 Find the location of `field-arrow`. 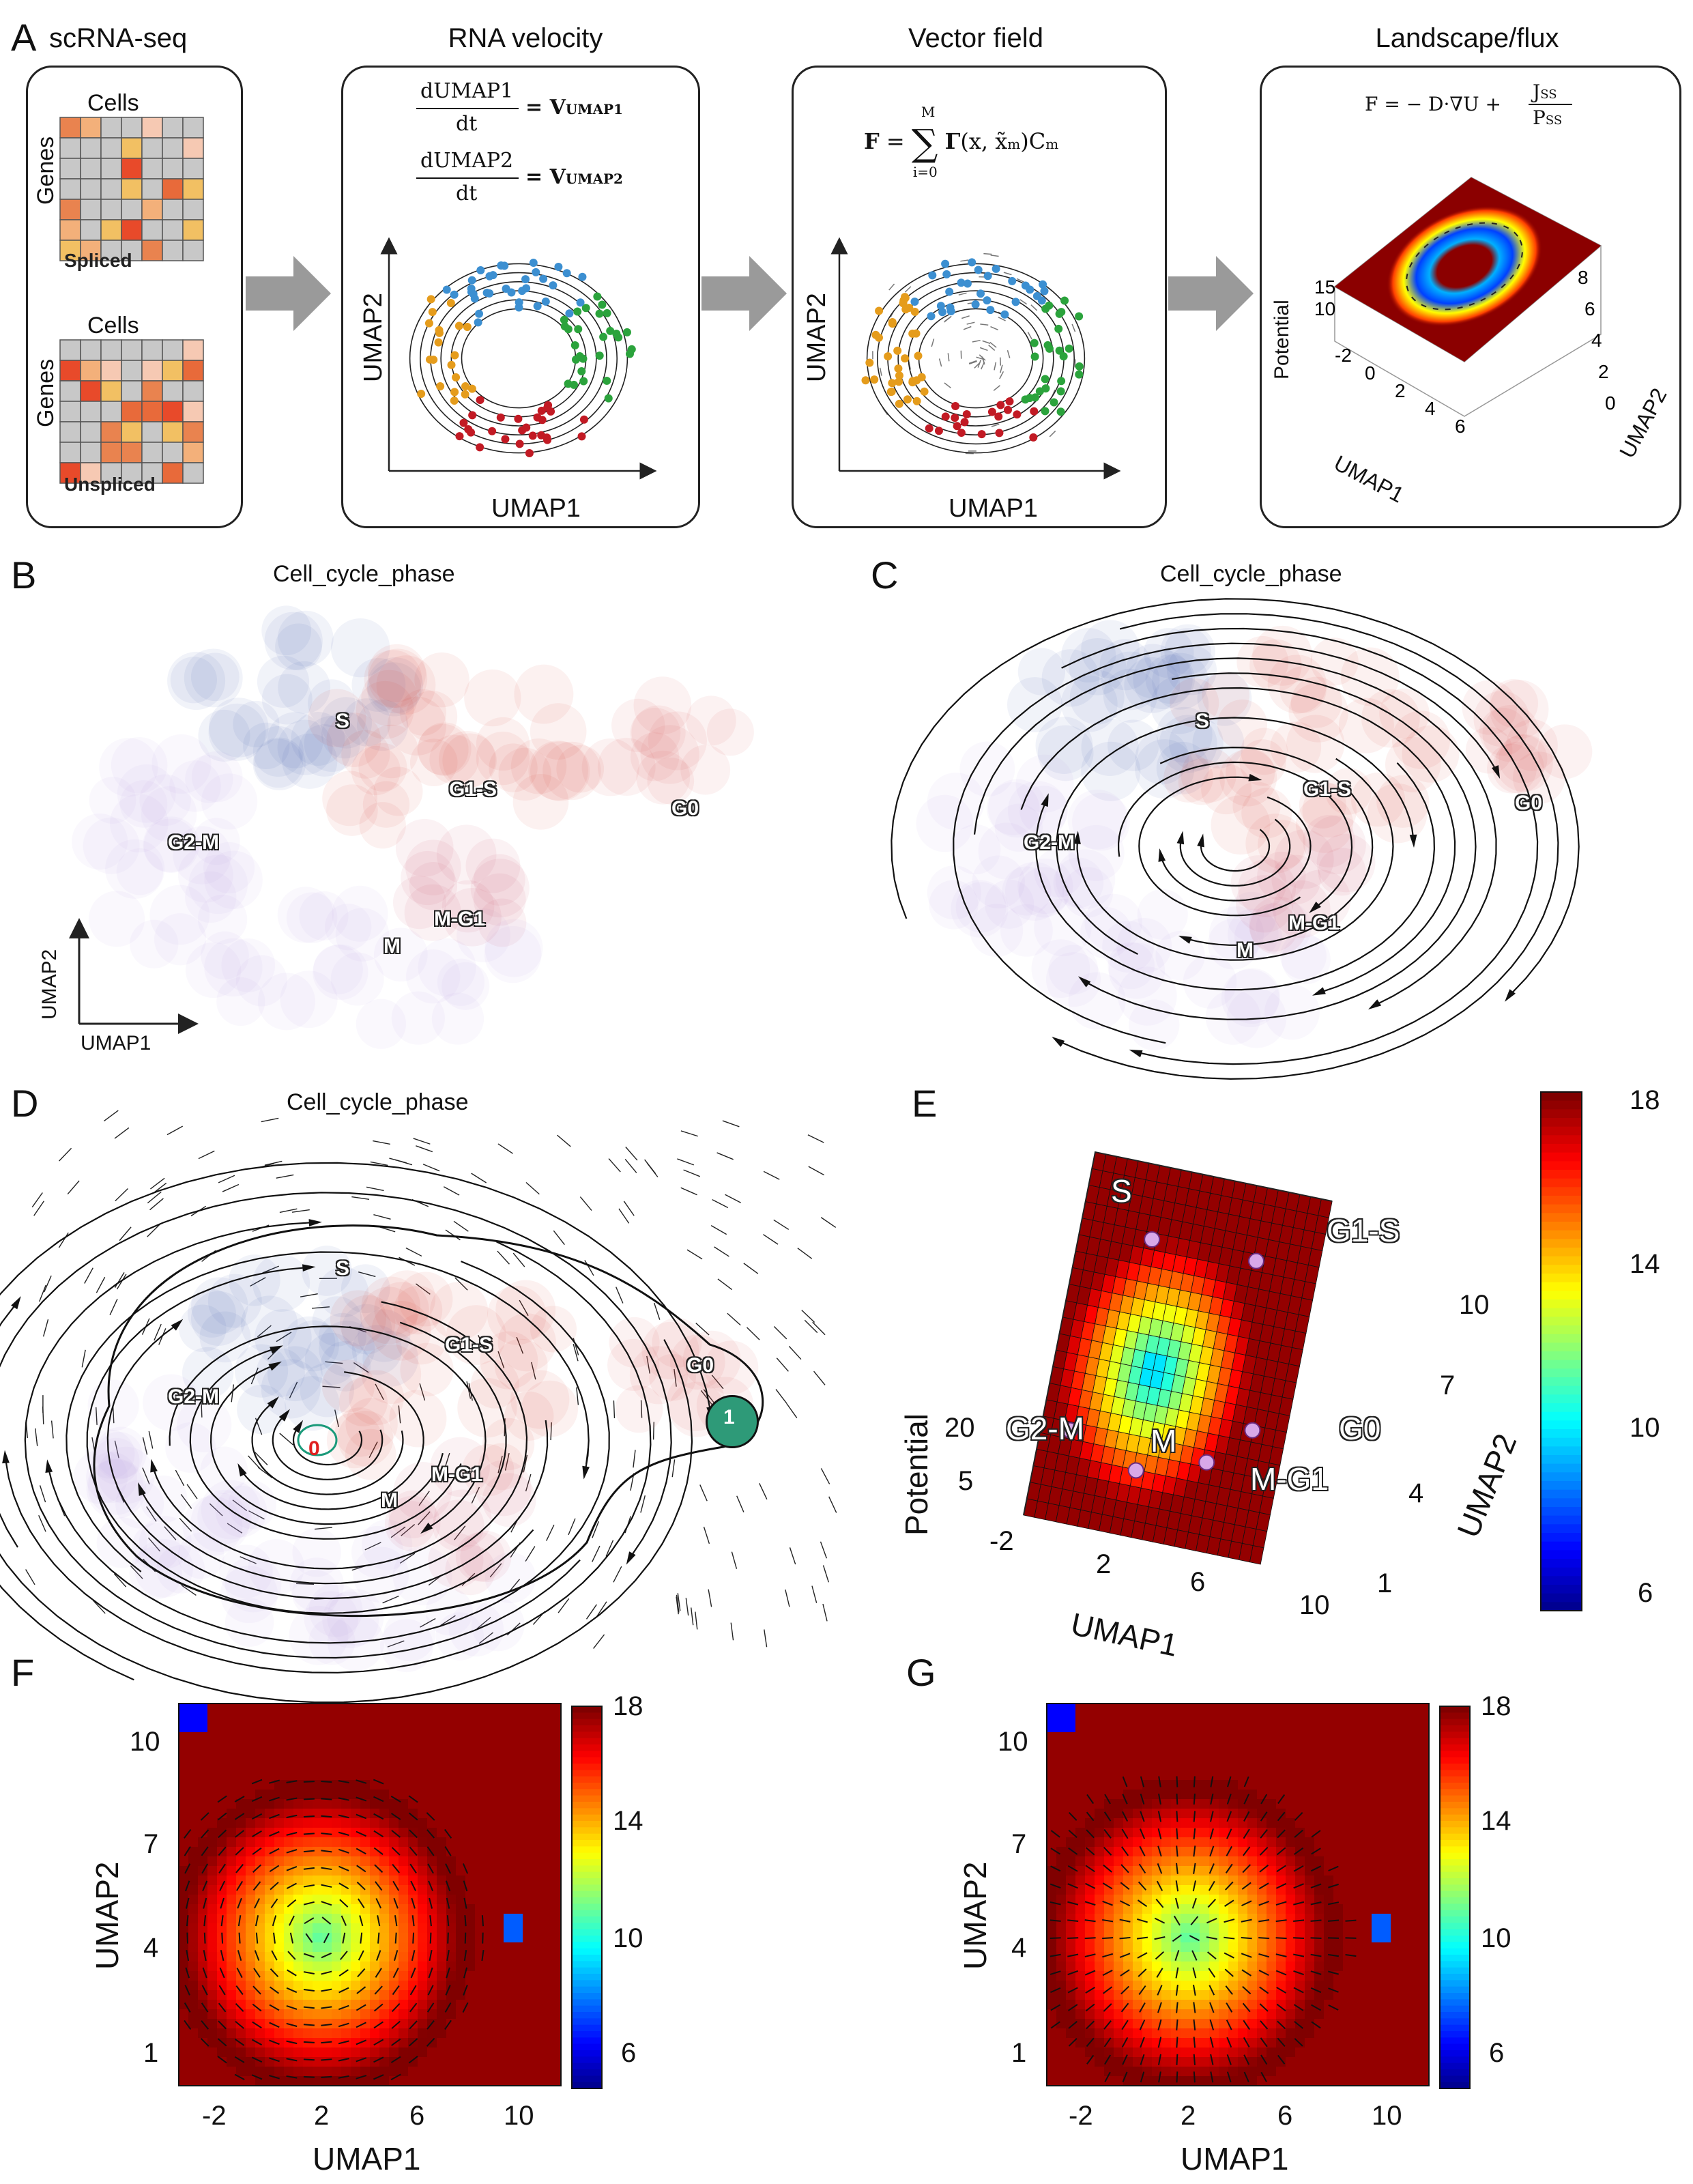

field-arrow is located at coordinates (995, 425).